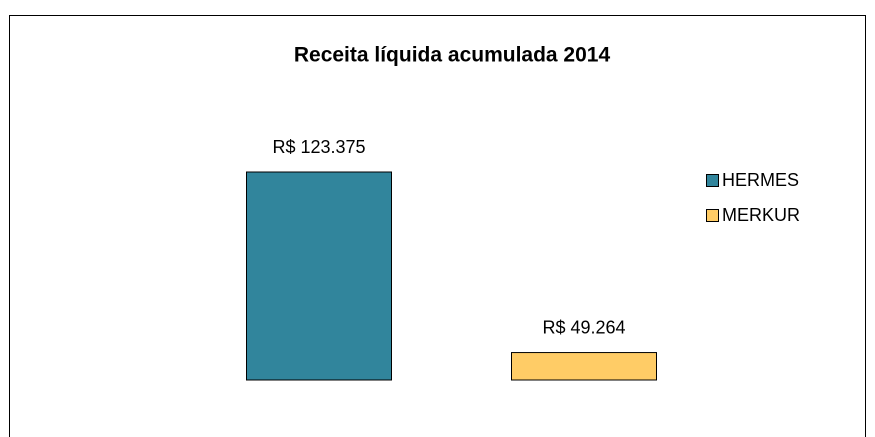 The height and width of the screenshot is (437, 875). Describe the element at coordinates (760, 180) in the screenshot. I see `legend-label: HERMES` at that location.